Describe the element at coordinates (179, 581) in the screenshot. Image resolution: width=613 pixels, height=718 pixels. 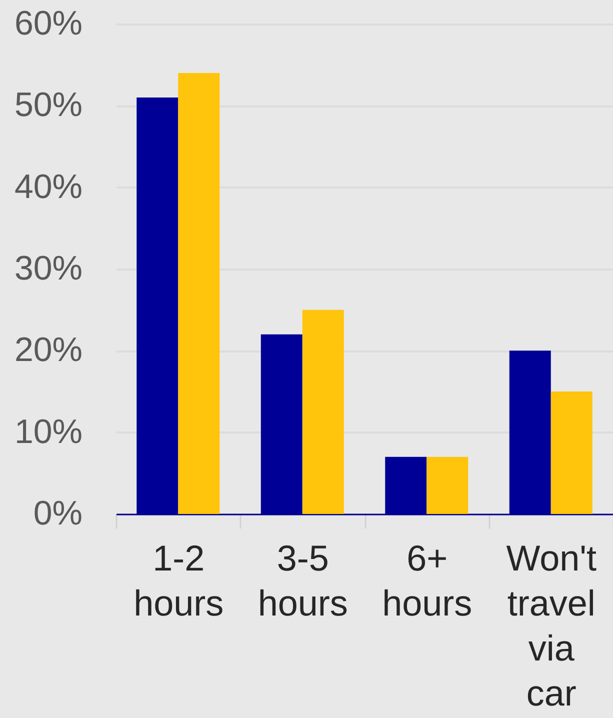
I see `x-tick-label: 1-2 hours` at that location.